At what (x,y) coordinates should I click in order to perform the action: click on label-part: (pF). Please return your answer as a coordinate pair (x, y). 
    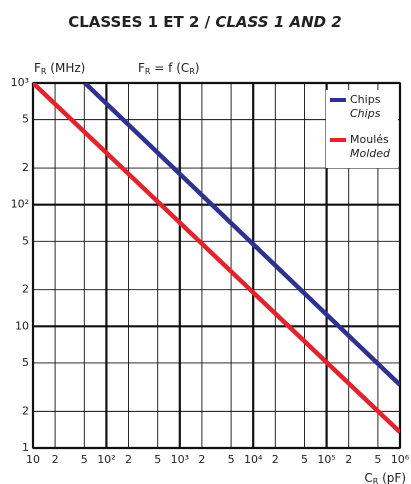
    Looking at the image, I should click on (392, 477).